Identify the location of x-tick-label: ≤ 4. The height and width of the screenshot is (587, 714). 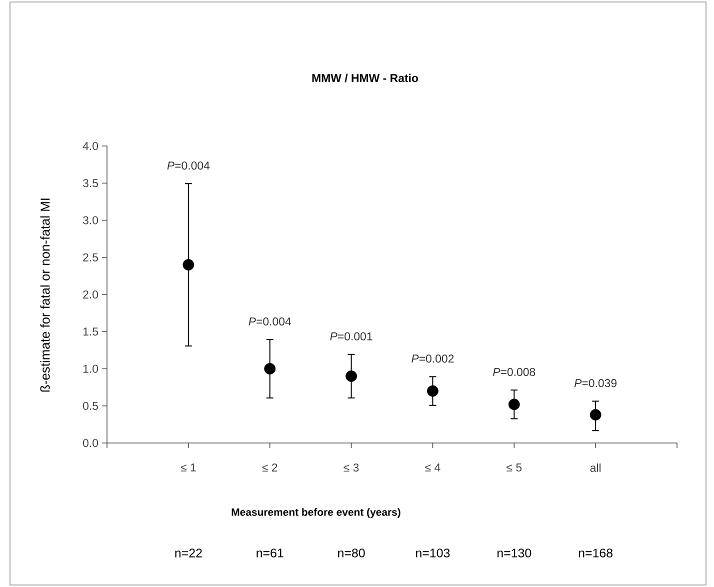
(432, 468).